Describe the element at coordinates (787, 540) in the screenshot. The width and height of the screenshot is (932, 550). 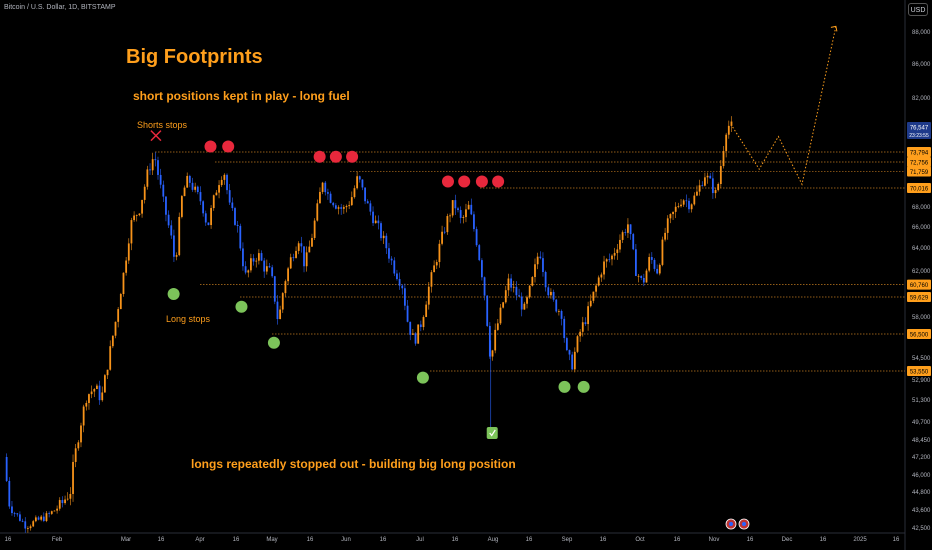
I see `x-tick-label: Dec` at that location.